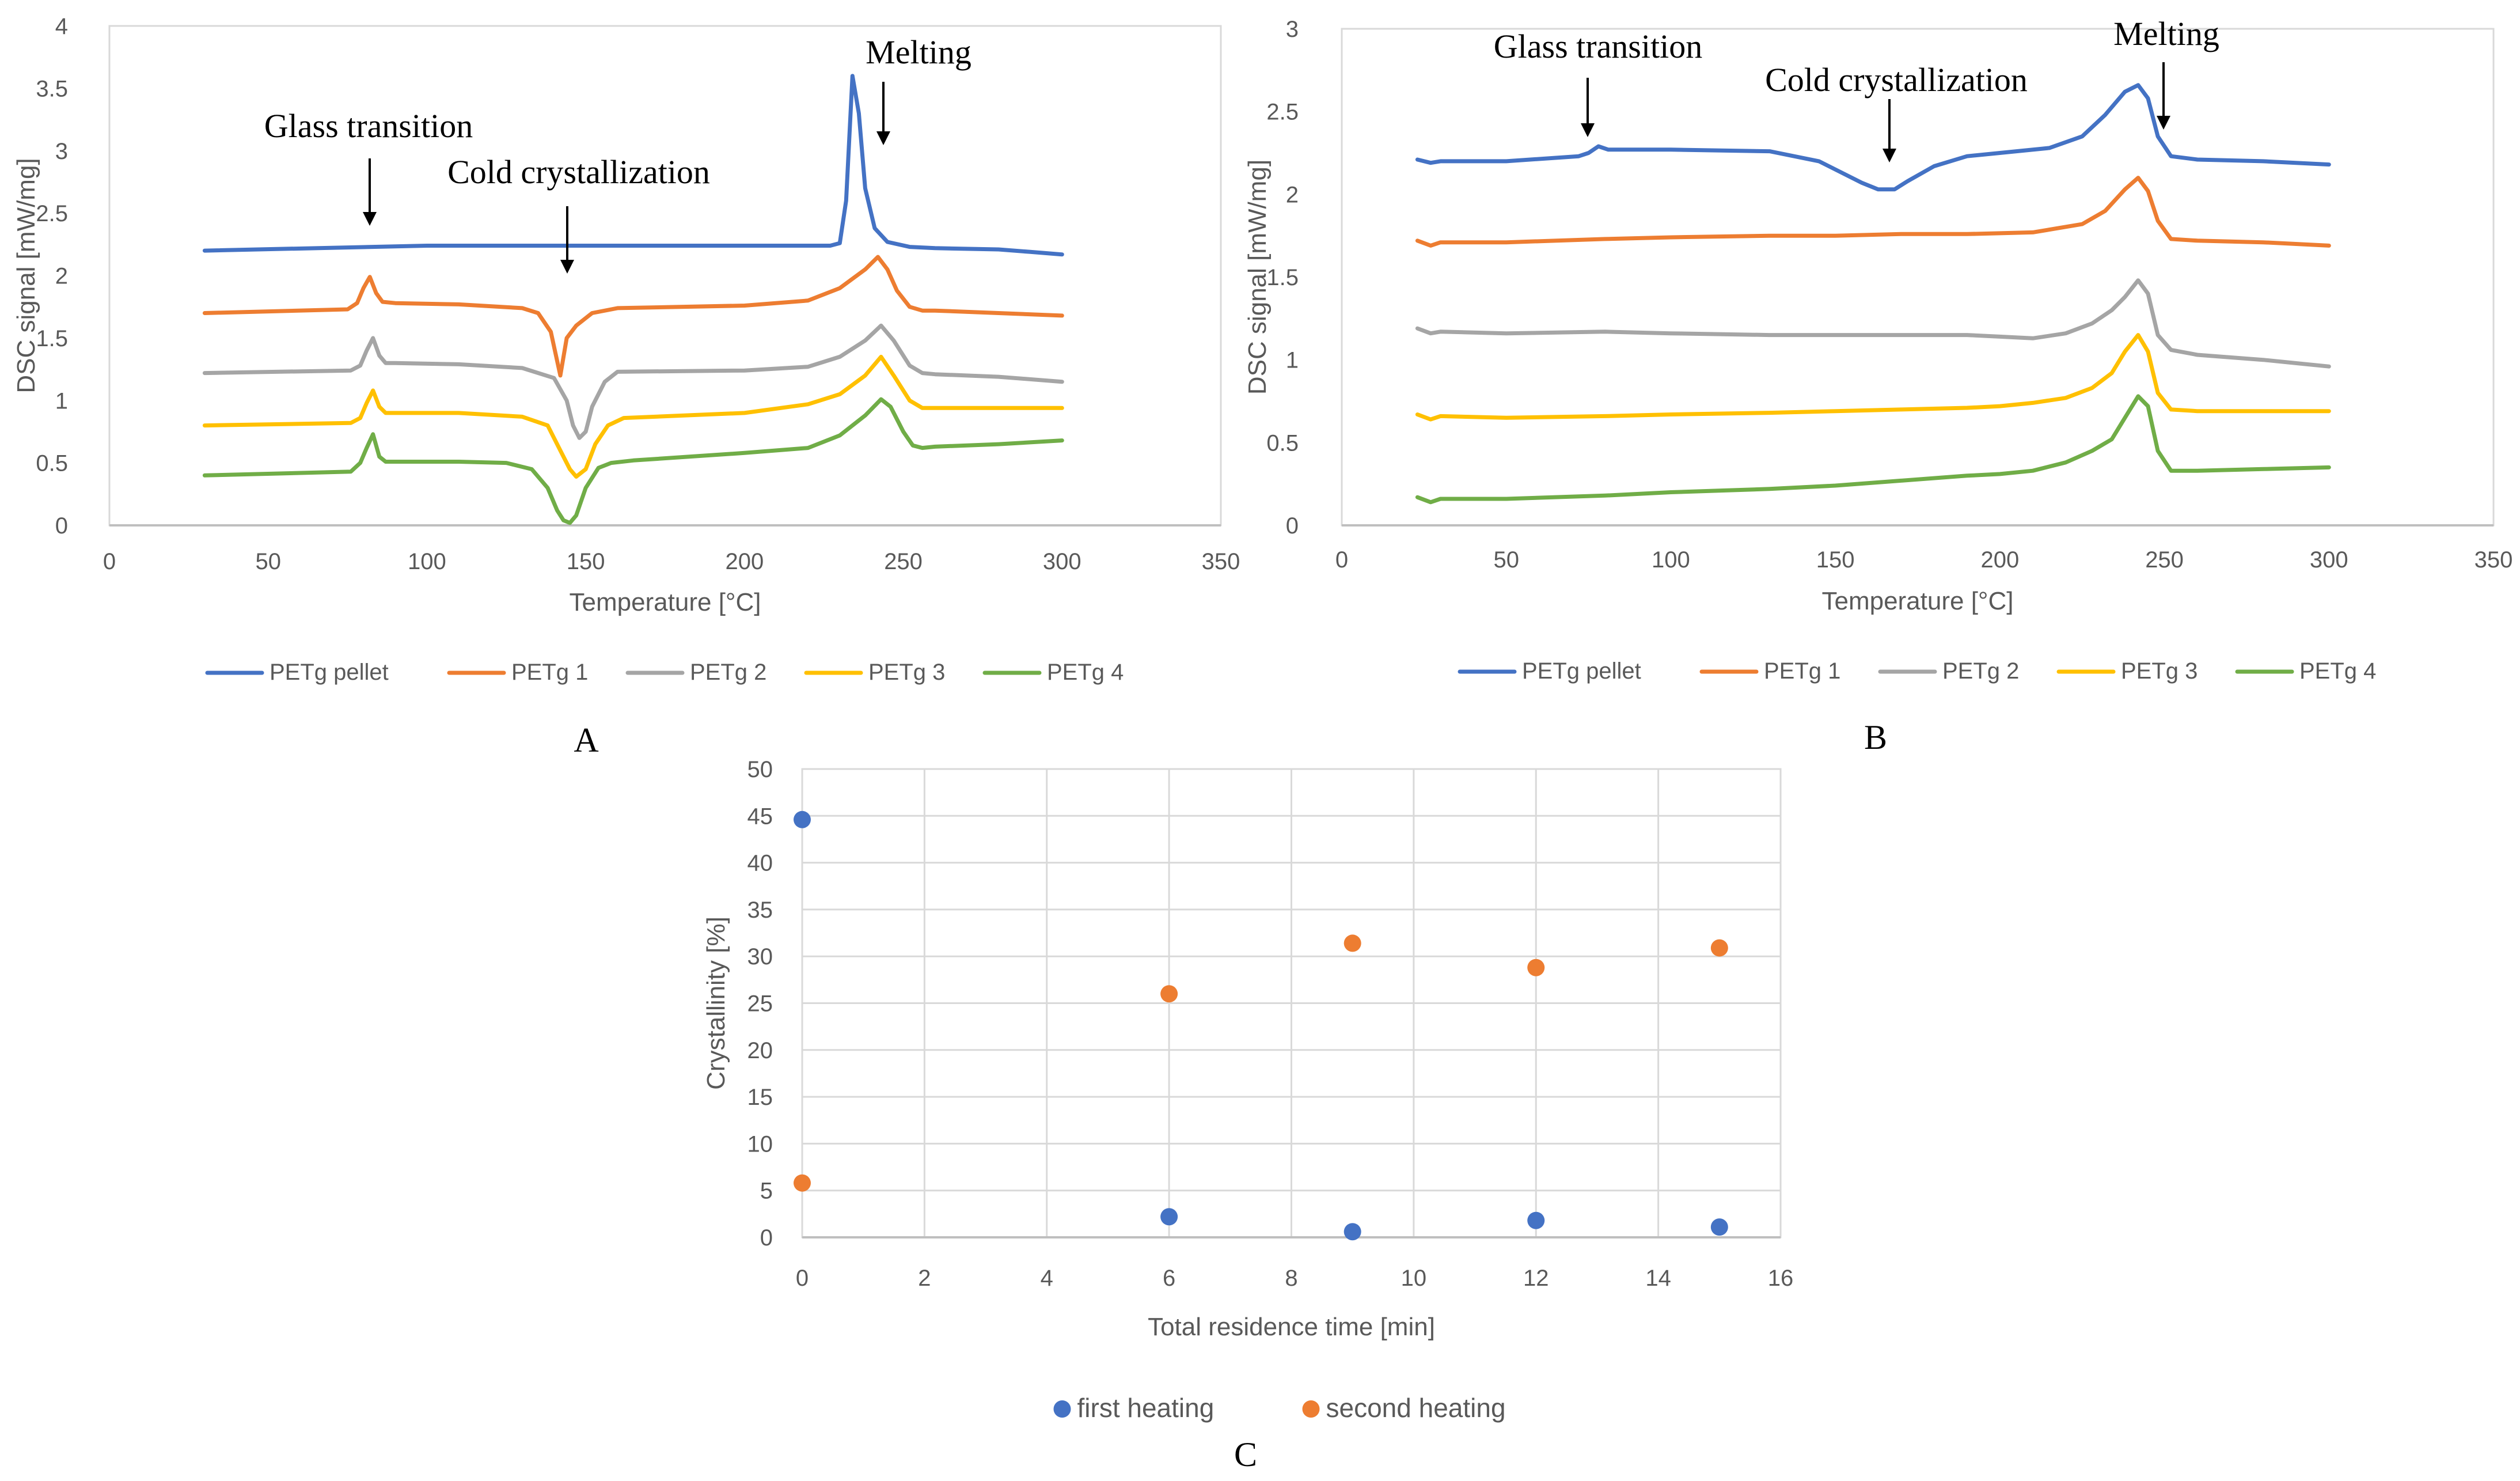  I want to click on y-tick-label: 25, so click(760, 1004).